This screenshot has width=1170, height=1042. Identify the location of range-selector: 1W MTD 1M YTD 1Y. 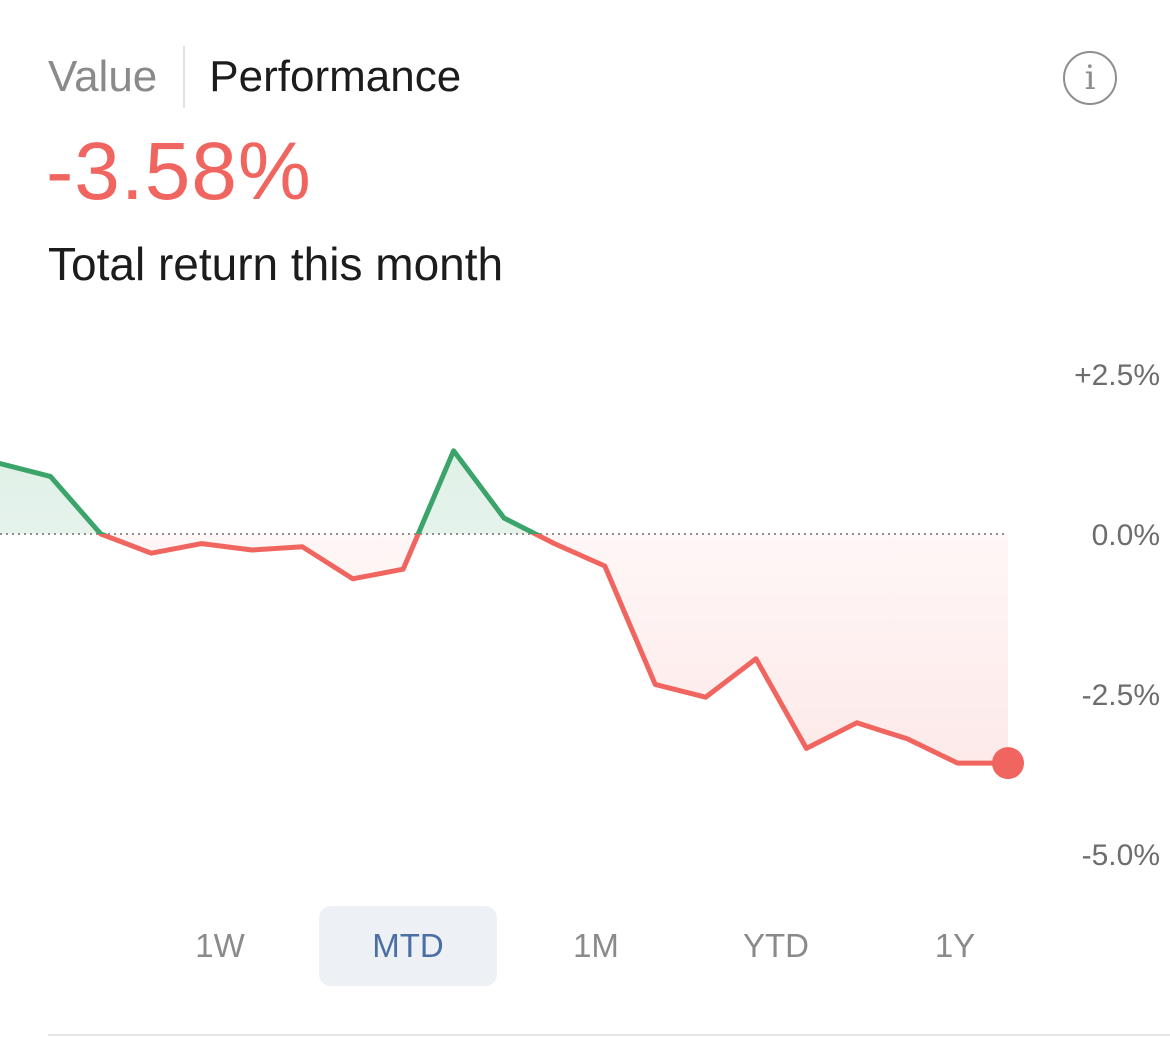
(590, 946).